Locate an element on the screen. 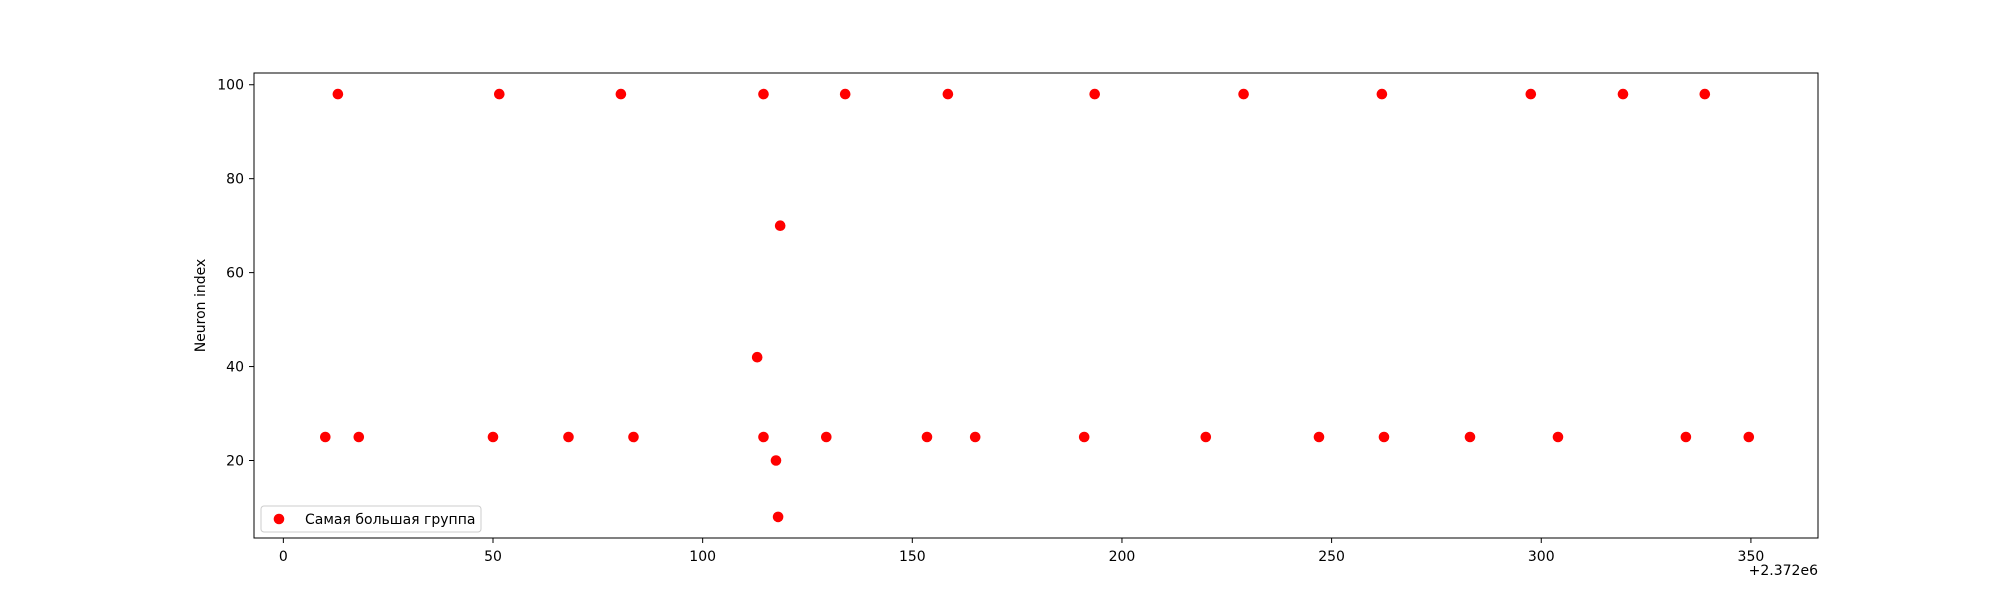  y-tick-label: 40 is located at coordinates (235, 368).